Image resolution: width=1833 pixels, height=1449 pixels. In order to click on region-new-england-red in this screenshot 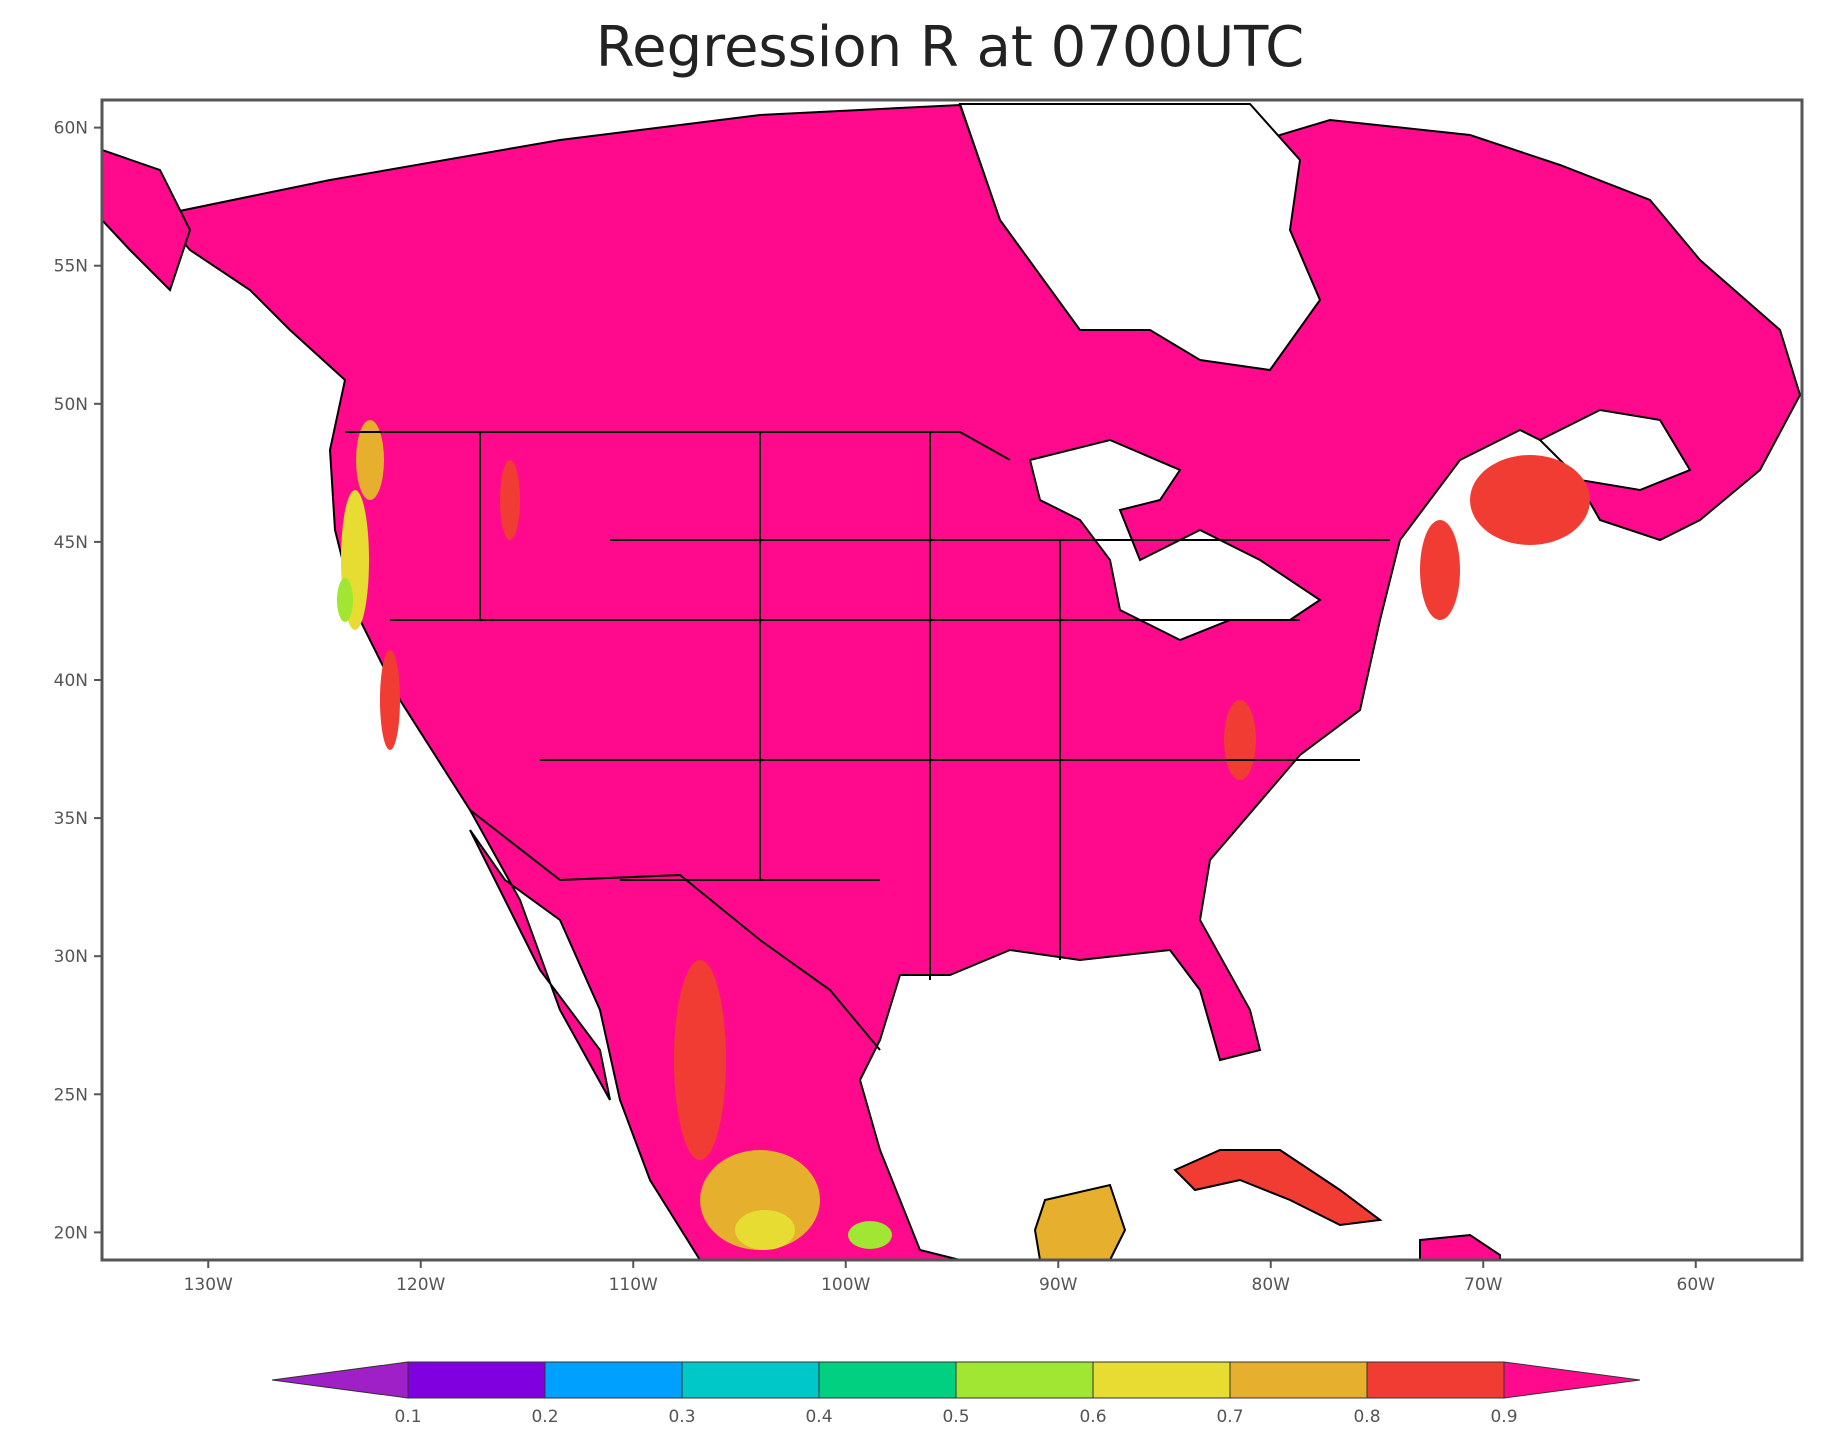, I will do `click(1530, 500)`.